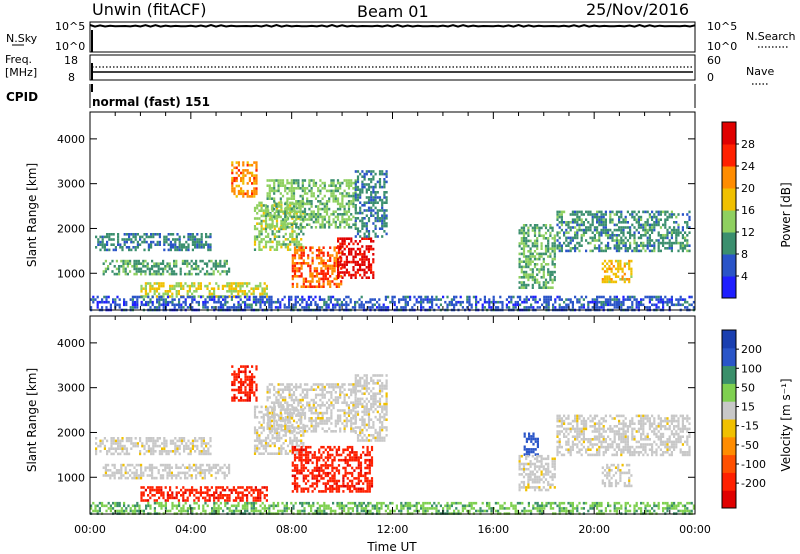 The height and width of the screenshot is (554, 800). I want to click on colorbar-tick-label: 12, so click(748, 232).